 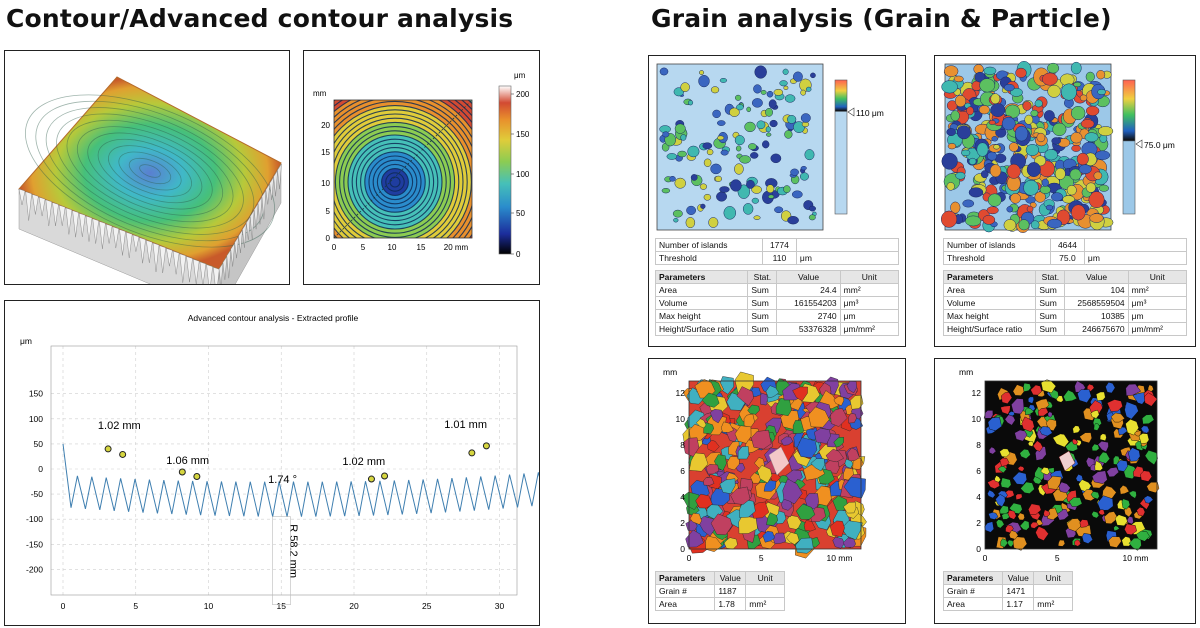 What do you see at coordinates (881, 18) in the screenshot?
I see `grain-section-heading: Grain analysis (Grain & Particle)` at bounding box center [881, 18].